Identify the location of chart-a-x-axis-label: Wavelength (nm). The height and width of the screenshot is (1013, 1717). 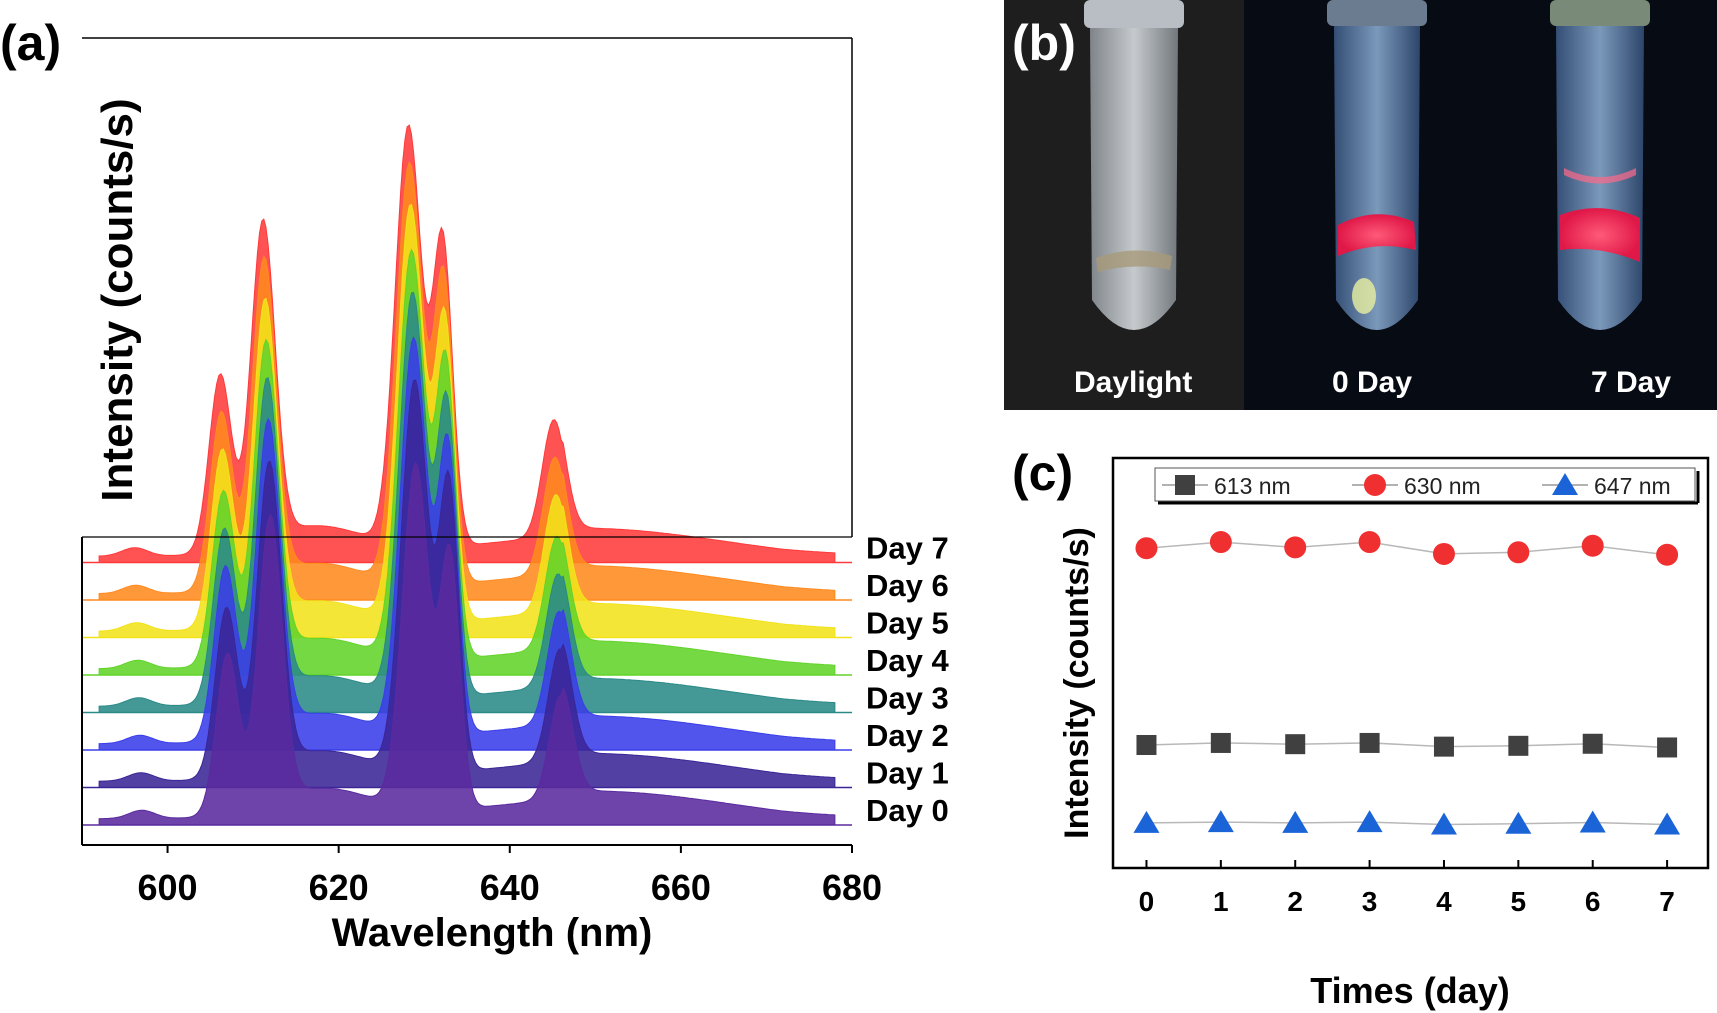
(492, 933).